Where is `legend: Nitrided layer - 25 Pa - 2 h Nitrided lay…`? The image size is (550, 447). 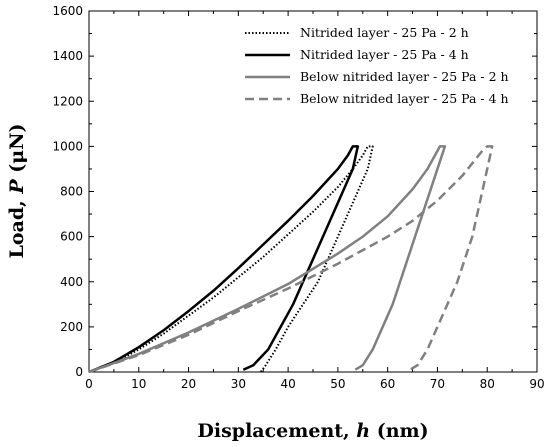 legend: Nitrided layer - 25 Pa - 2 h Nitrided lay… is located at coordinates (377, 65).